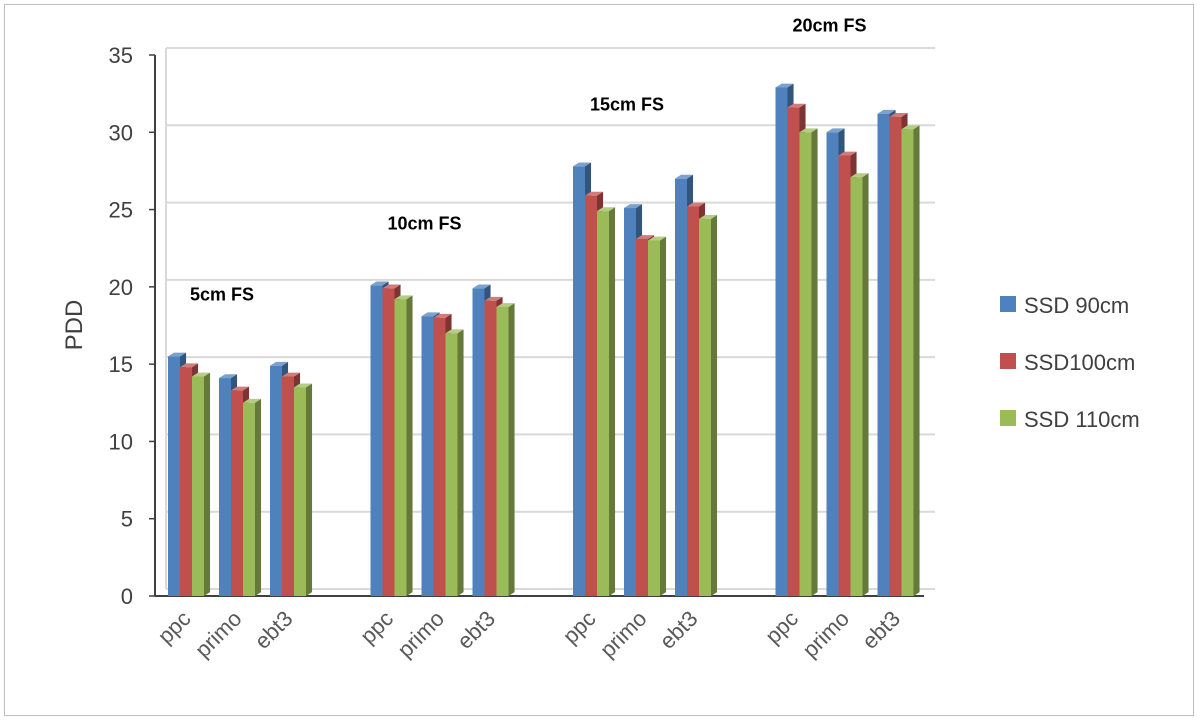 This screenshot has width=1200, height=722. I want to click on legend-swatch, so click(1008, 361).